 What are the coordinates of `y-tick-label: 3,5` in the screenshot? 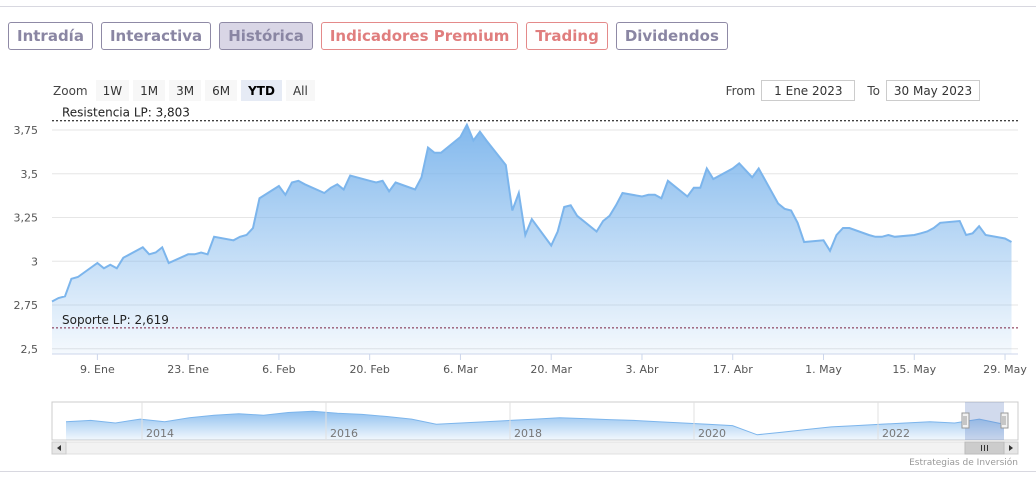 It's located at (30, 174).